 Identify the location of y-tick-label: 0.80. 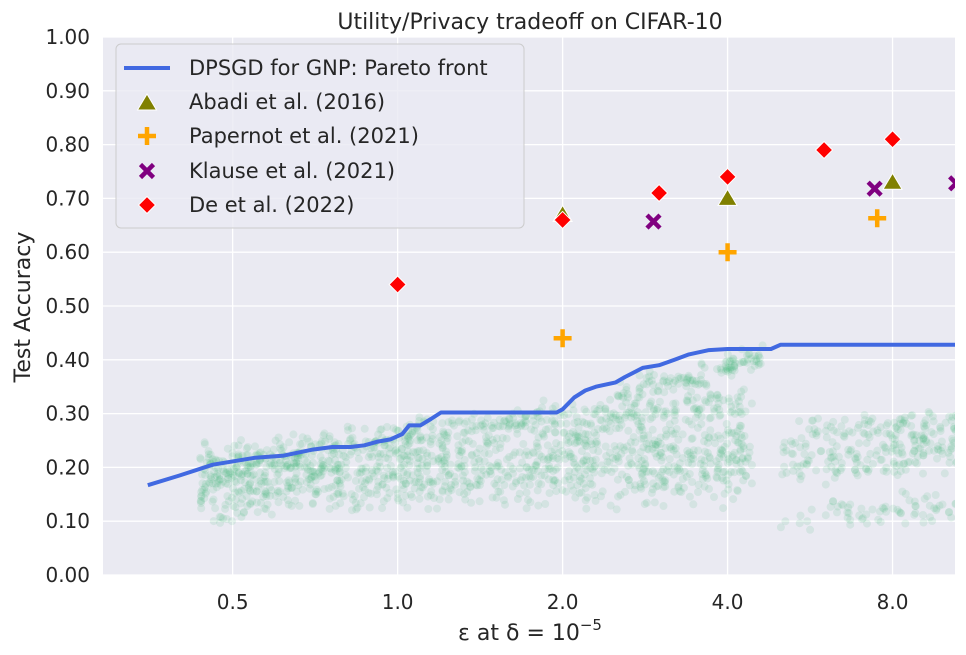
(67, 145).